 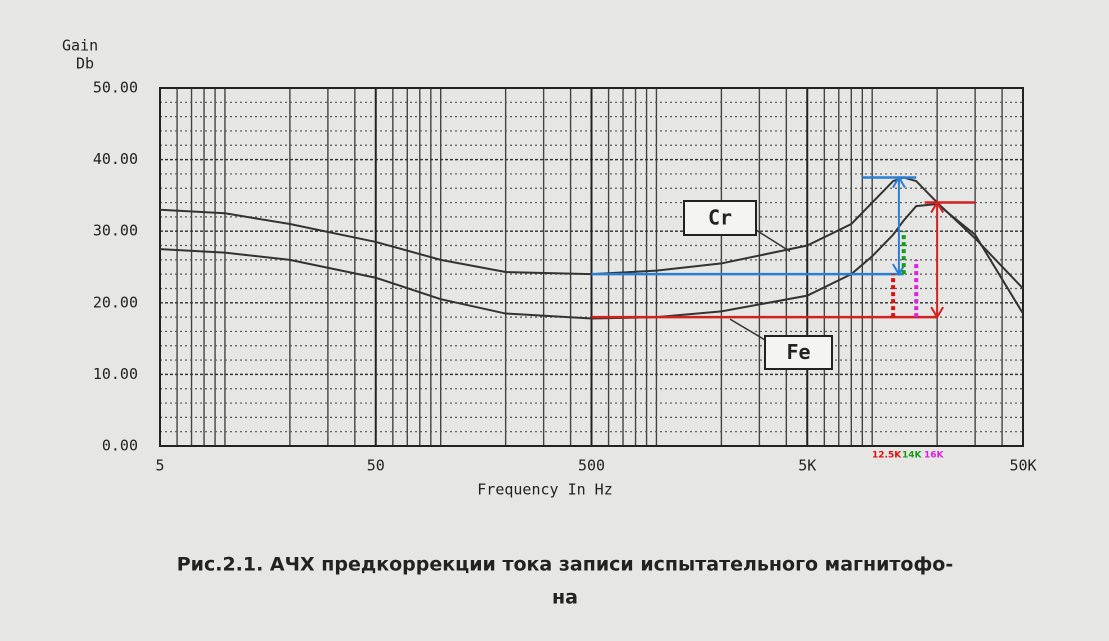 What do you see at coordinates (591, 466) in the screenshot?
I see `x-tick-label: 500` at bounding box center [591, 466].